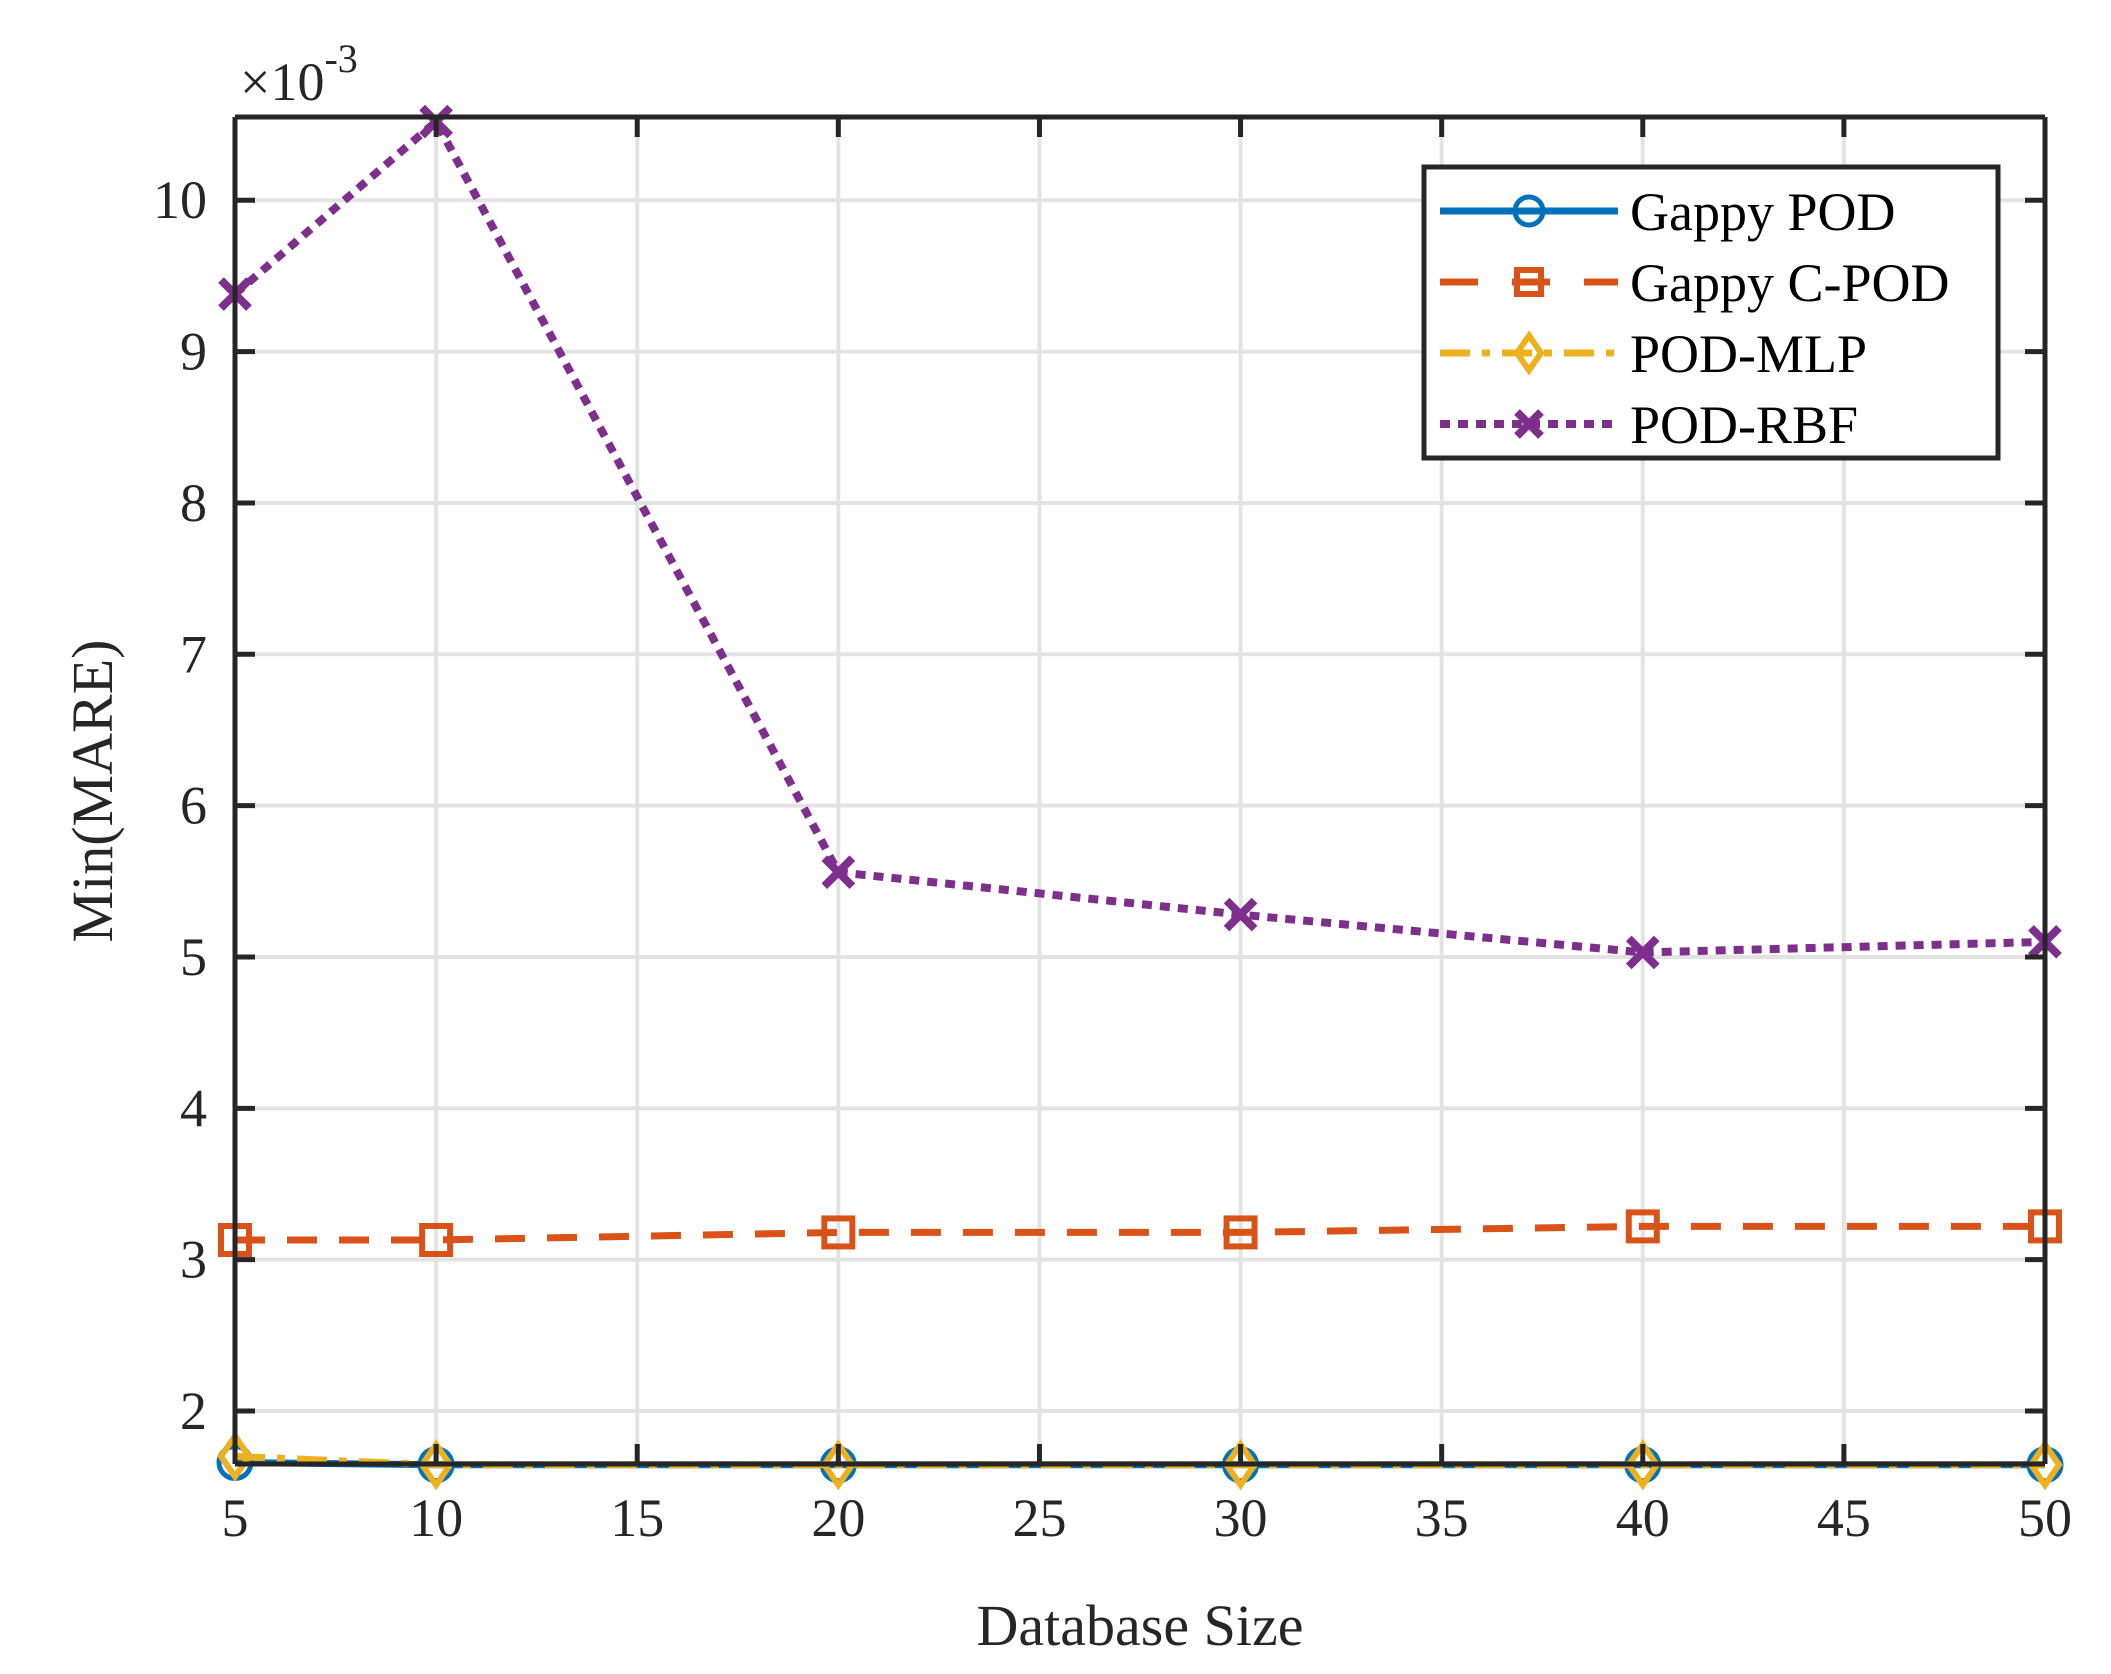 The image size is (2111, 1674). What do you see at coordinates (1140, 1460) in the screenshot?
I see `series-pod-mlp` at bounding box center [1140, 1460].